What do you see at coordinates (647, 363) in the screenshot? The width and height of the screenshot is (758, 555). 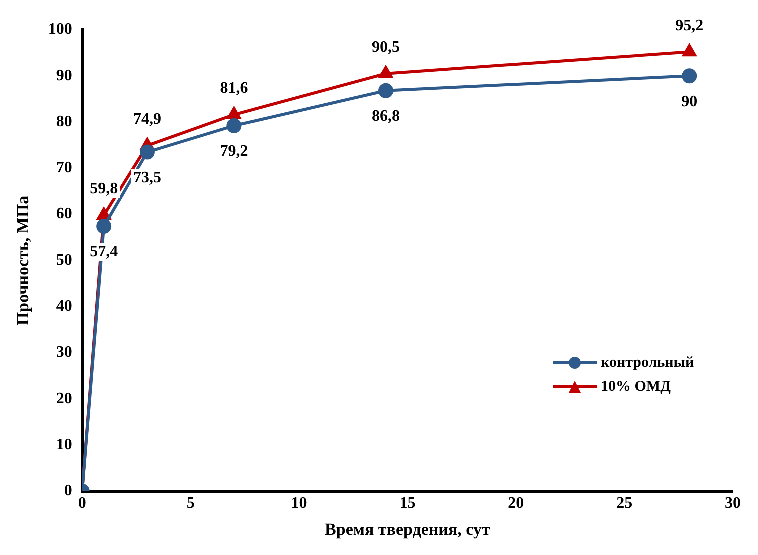 I see `legend-label: контрольный` at bounding box center [647, 363].